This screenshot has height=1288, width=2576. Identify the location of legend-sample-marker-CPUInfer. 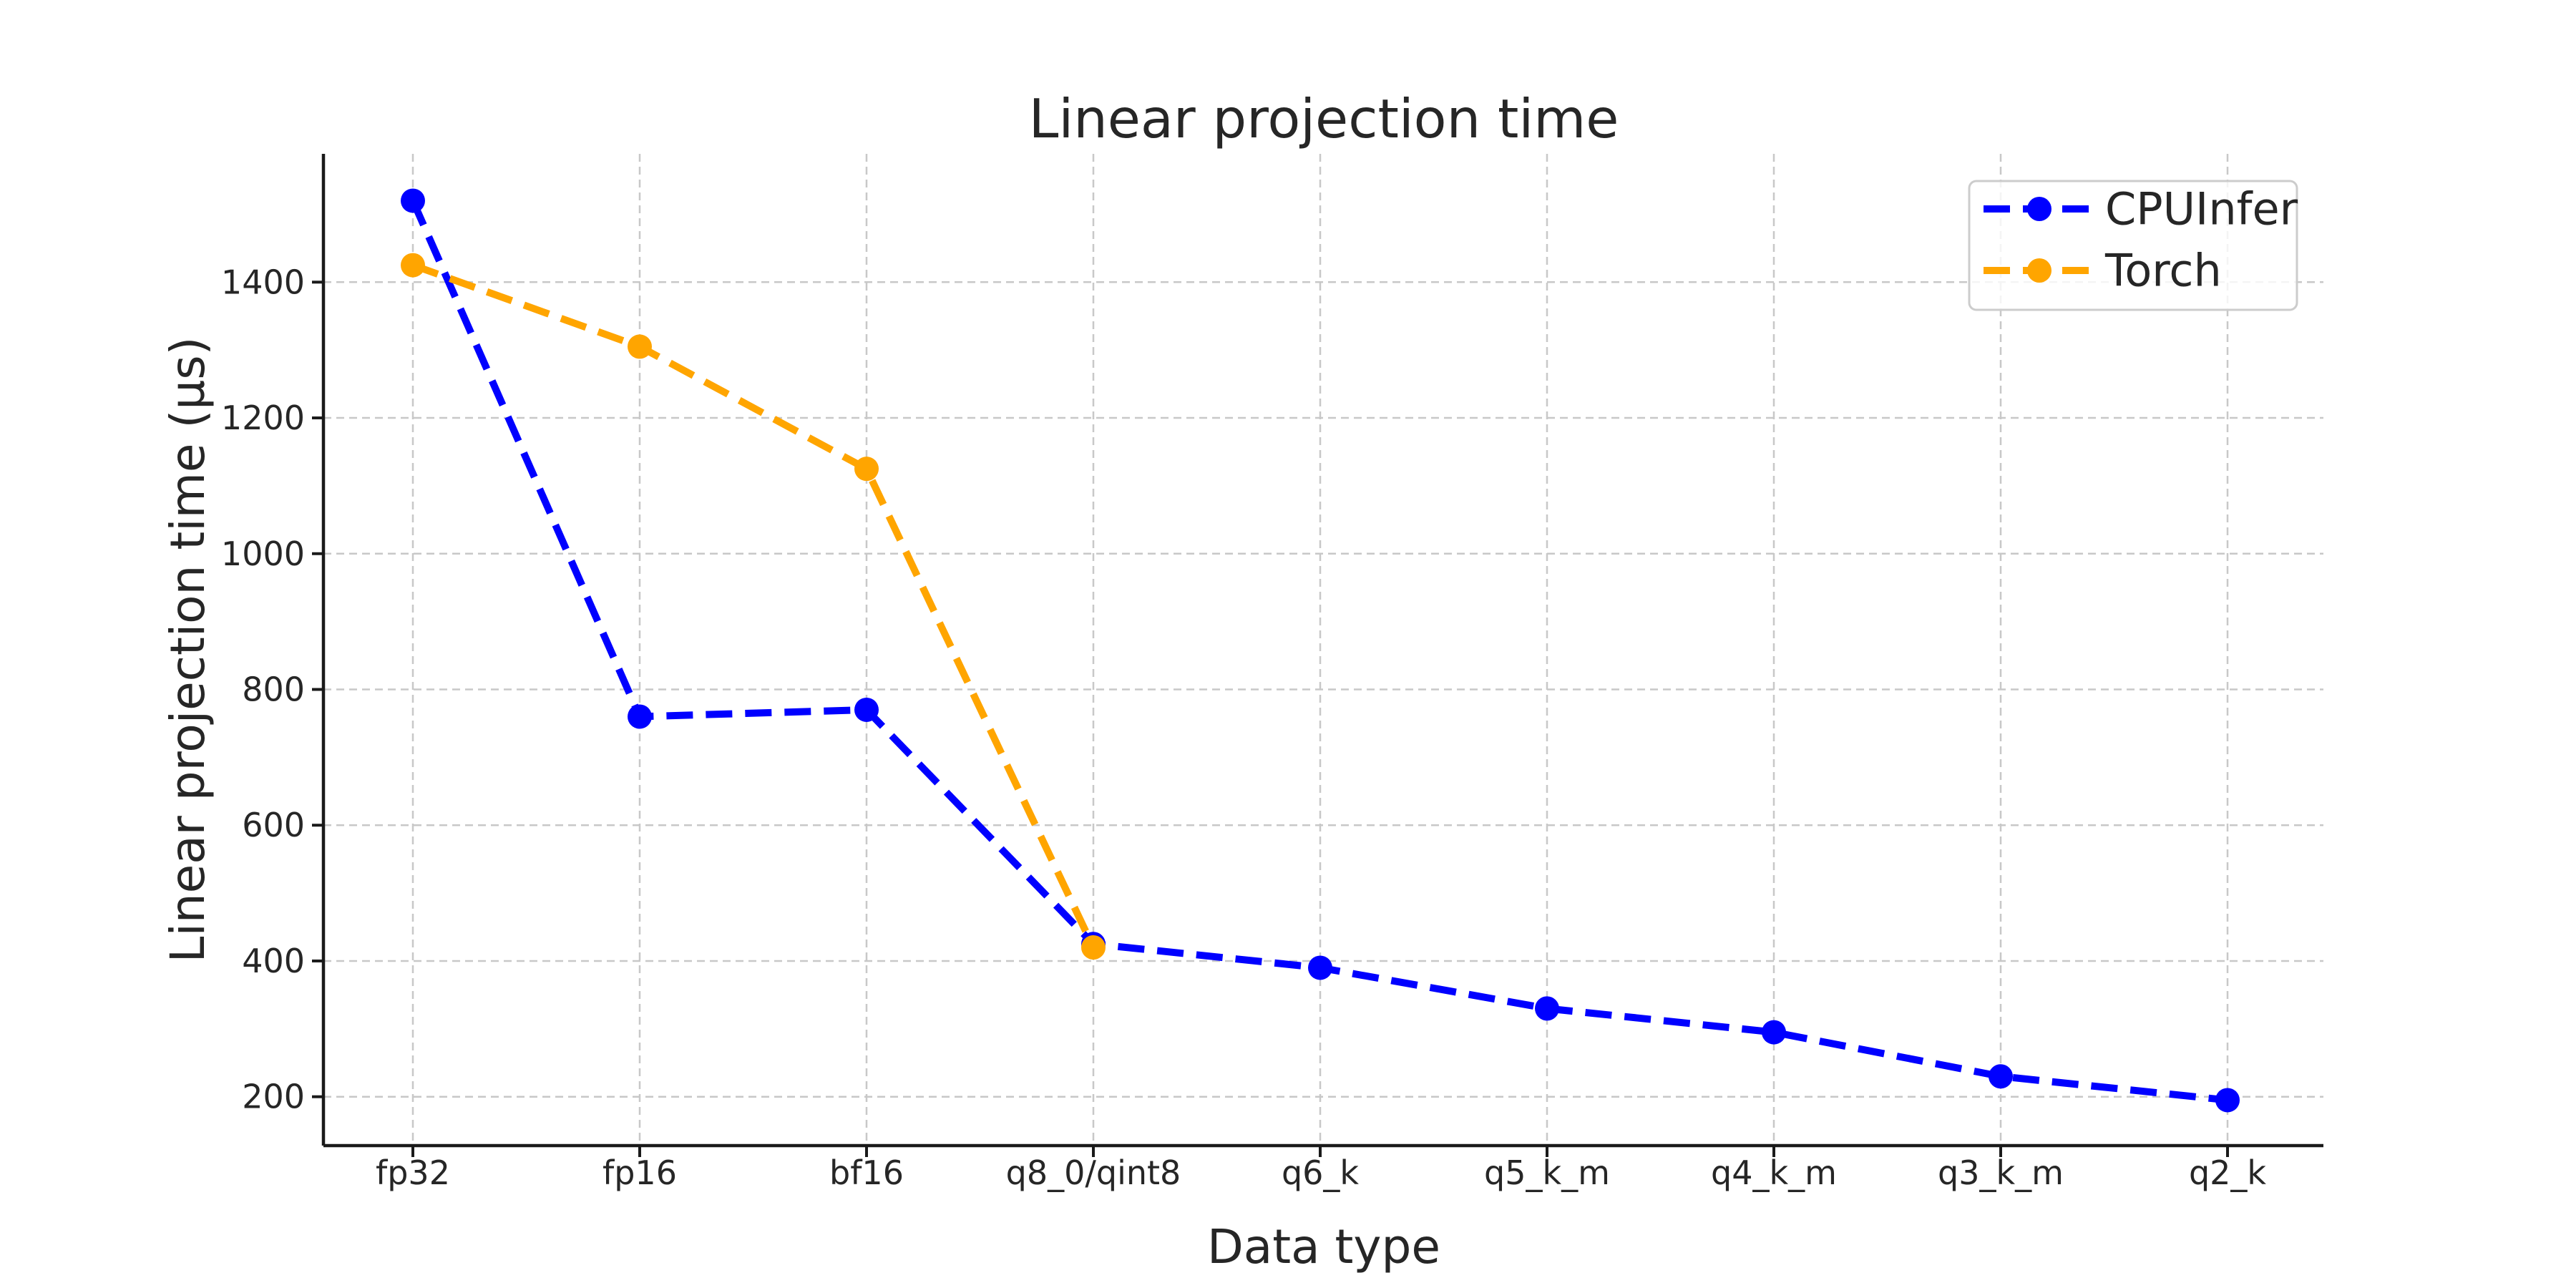
(2039, 209).